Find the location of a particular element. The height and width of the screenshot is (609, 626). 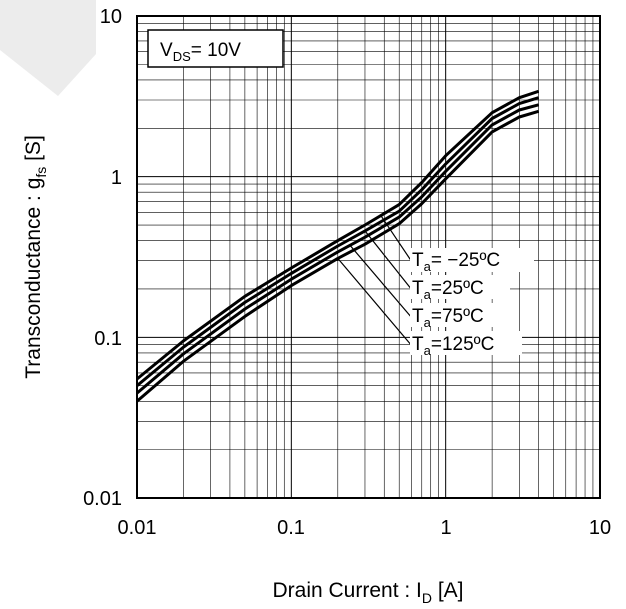

x-tick-label-1: 0.1 is located at coordinates (291, 528).